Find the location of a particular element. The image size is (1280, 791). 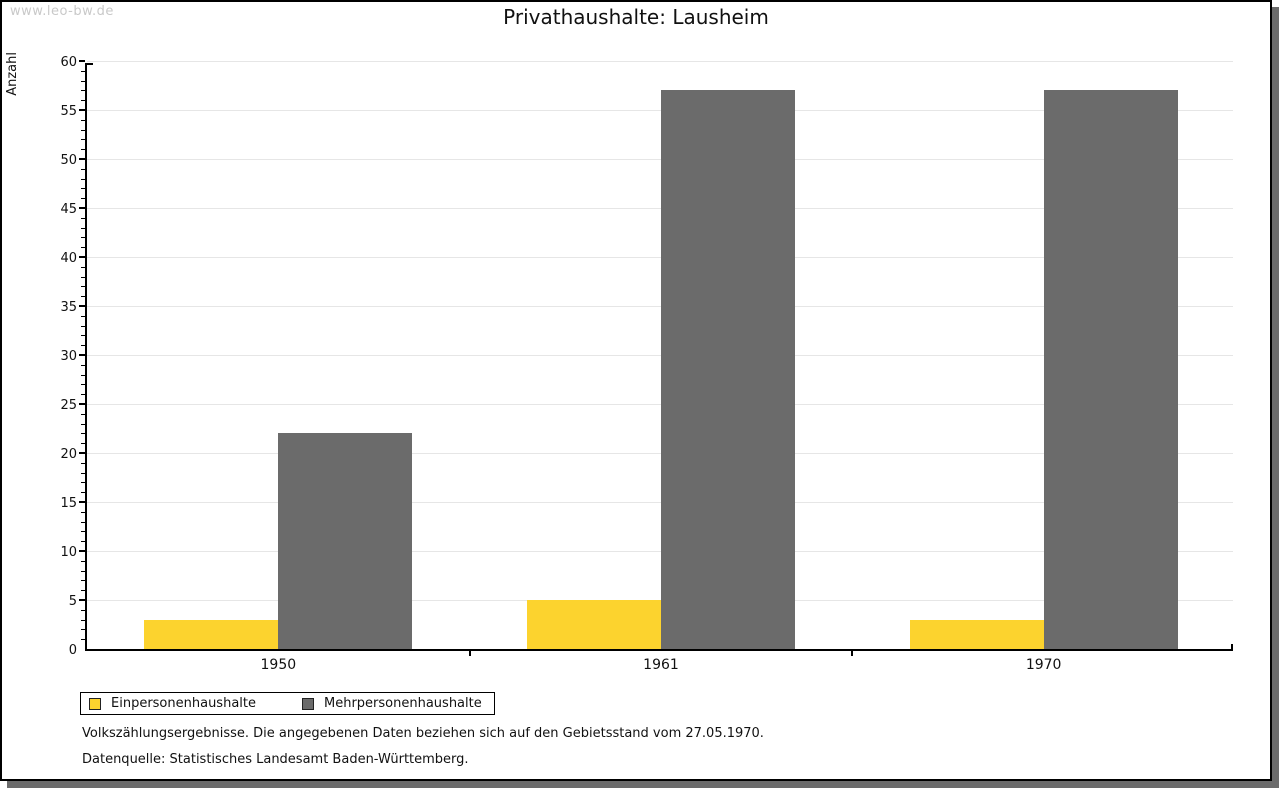

y-tick-label-35: 35 is located at coordinates (68, 307).